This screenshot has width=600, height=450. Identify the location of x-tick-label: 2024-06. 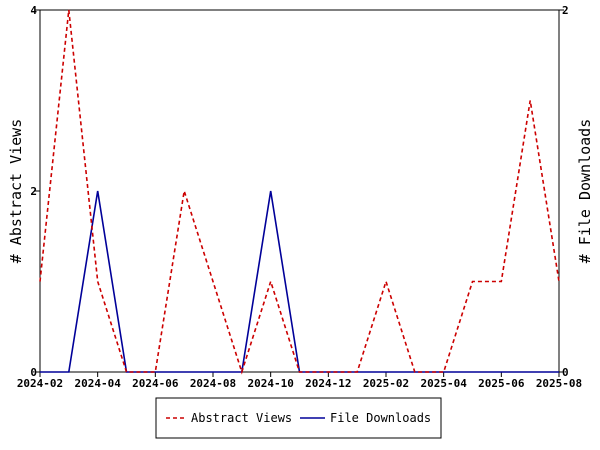
(155, 383).